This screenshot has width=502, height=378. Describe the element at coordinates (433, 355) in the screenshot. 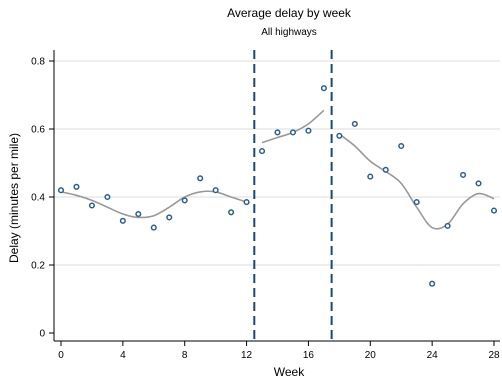

I see `x-tick-label-6: 24` at that location.